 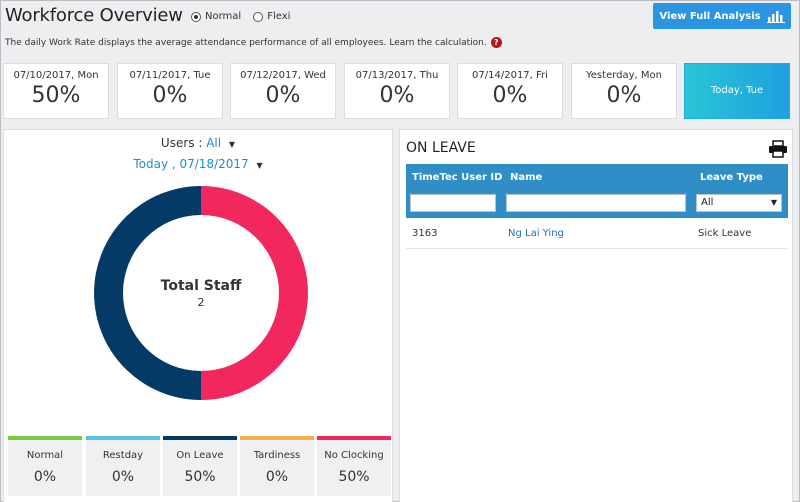 I want to click on day-card-date: 07/11/2017, Tue, so click(x=170, y=75).